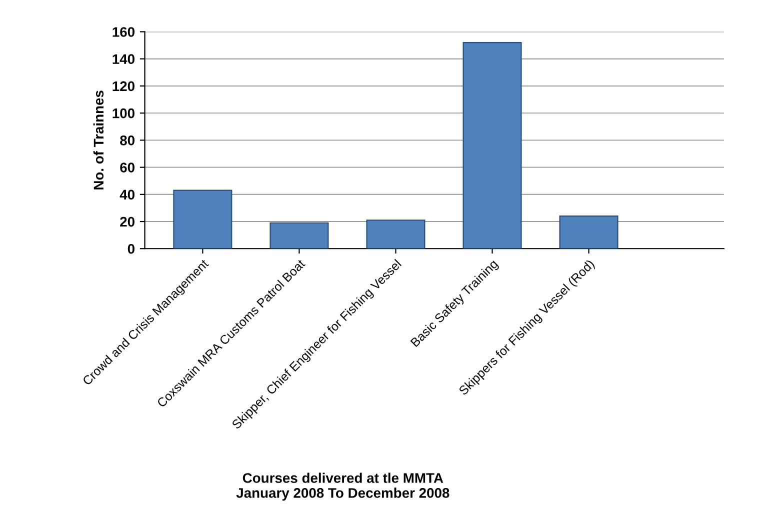 This screenshot has width=762, height=529. What do you see at coordinates (127, 221) in the screenshot?
I see `y-tick-label: 20` at bounding box center [127, 221].